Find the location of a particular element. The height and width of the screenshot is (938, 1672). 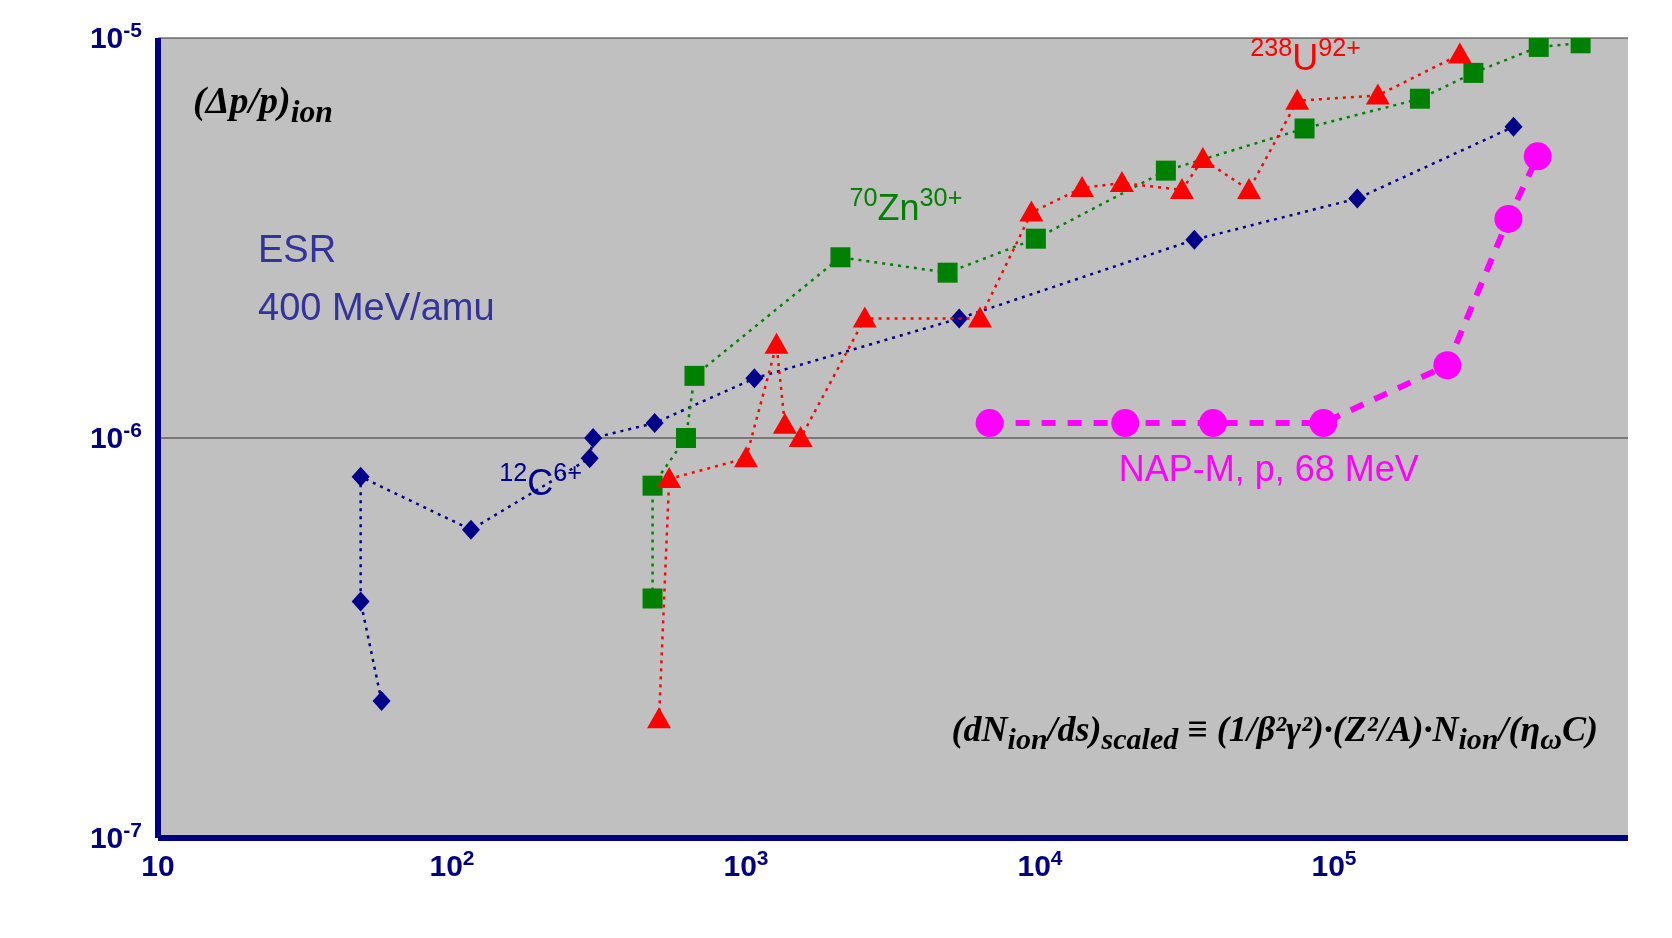

x-tick-label: 10$^{5}$ is located at coordinates (1334, 863).